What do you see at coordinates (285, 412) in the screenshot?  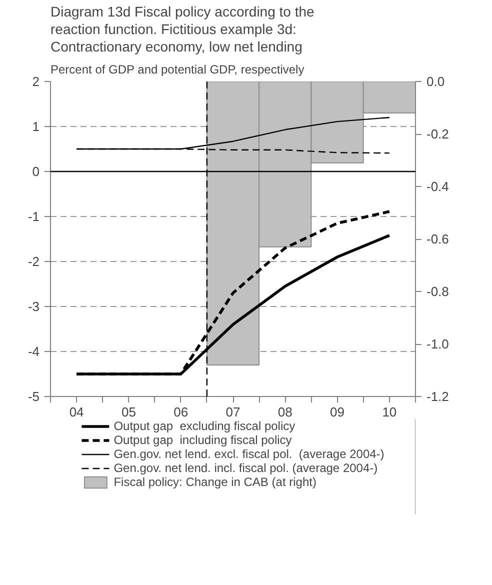 I see `x-tick-label: 08` at bounding box center [285, 412].